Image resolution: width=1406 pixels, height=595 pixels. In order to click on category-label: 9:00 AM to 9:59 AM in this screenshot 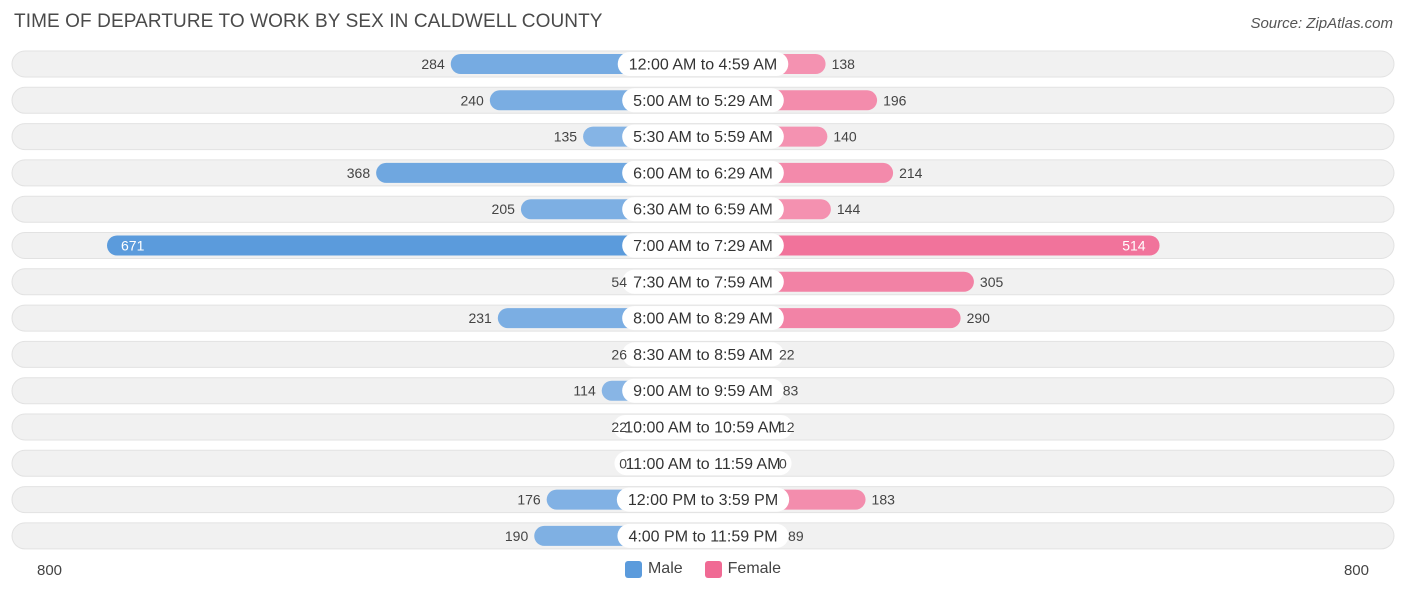, I will do `click(703, 391)`.